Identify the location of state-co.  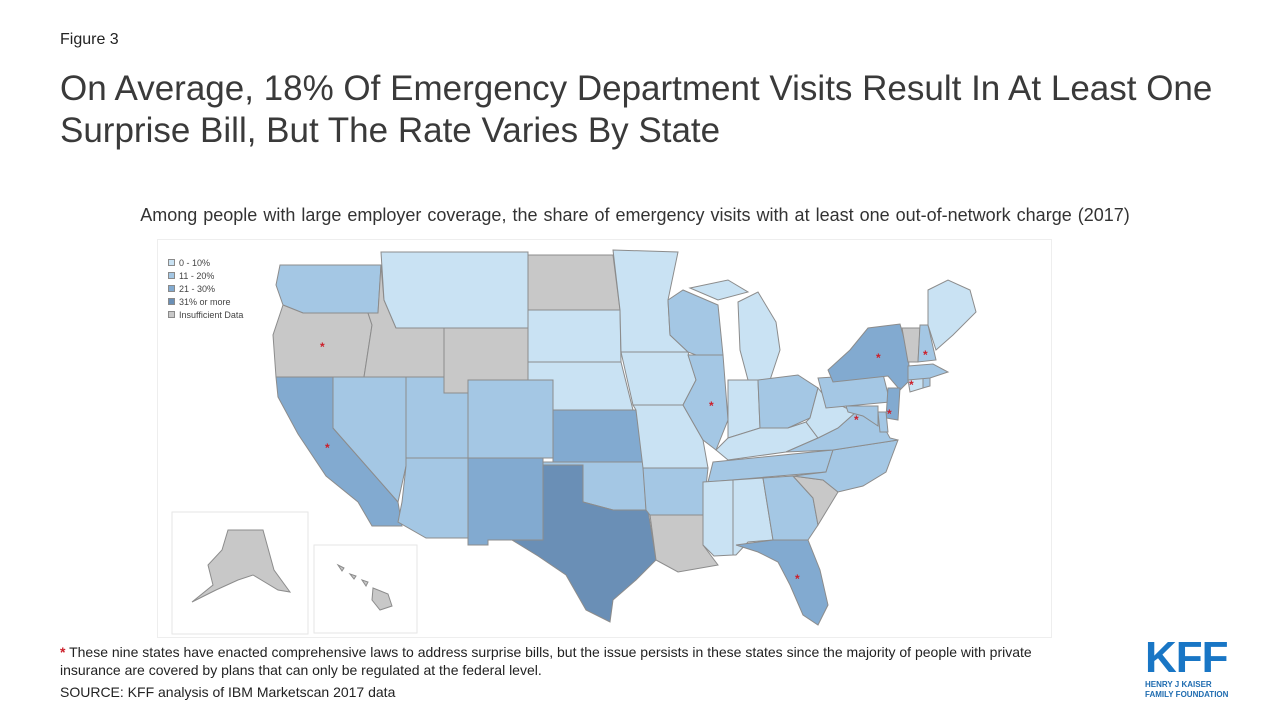
(510, 419).